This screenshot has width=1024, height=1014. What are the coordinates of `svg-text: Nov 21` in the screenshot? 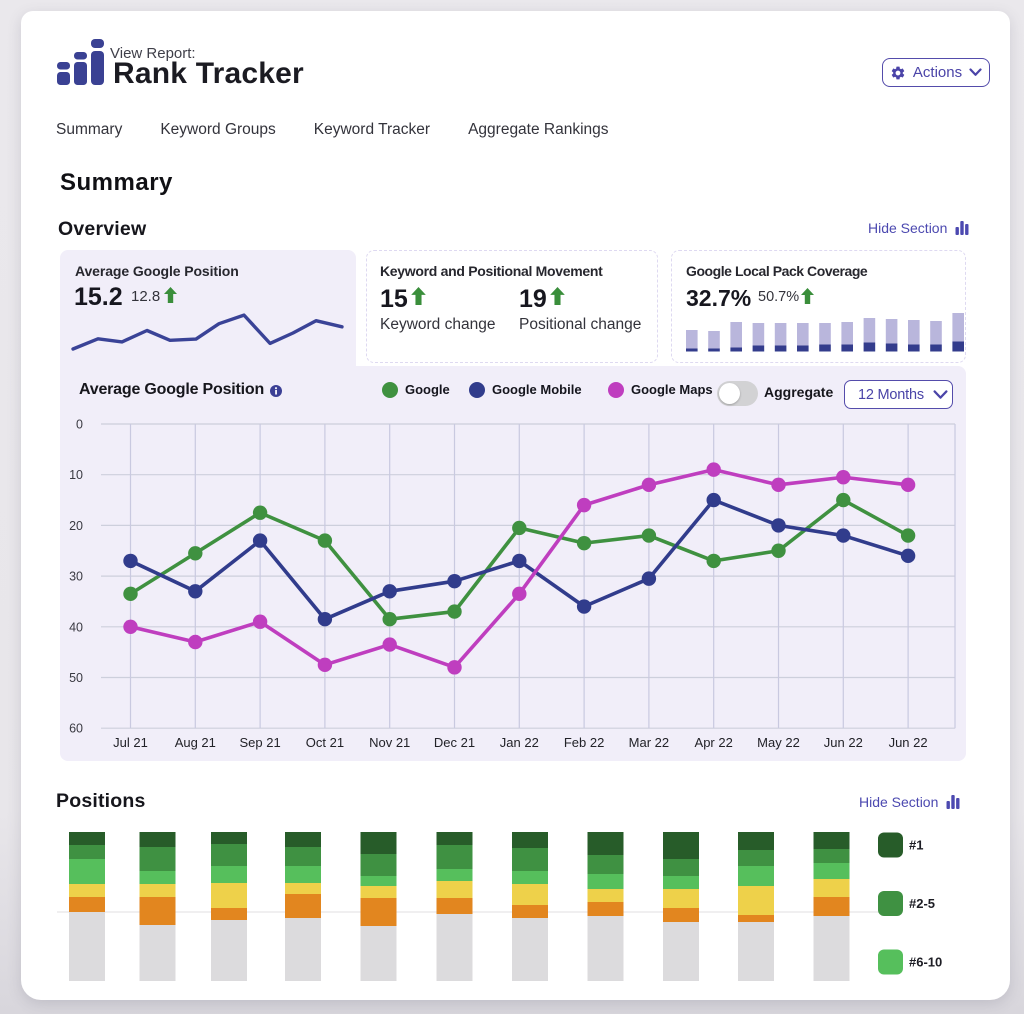 It's located at (389, 742).